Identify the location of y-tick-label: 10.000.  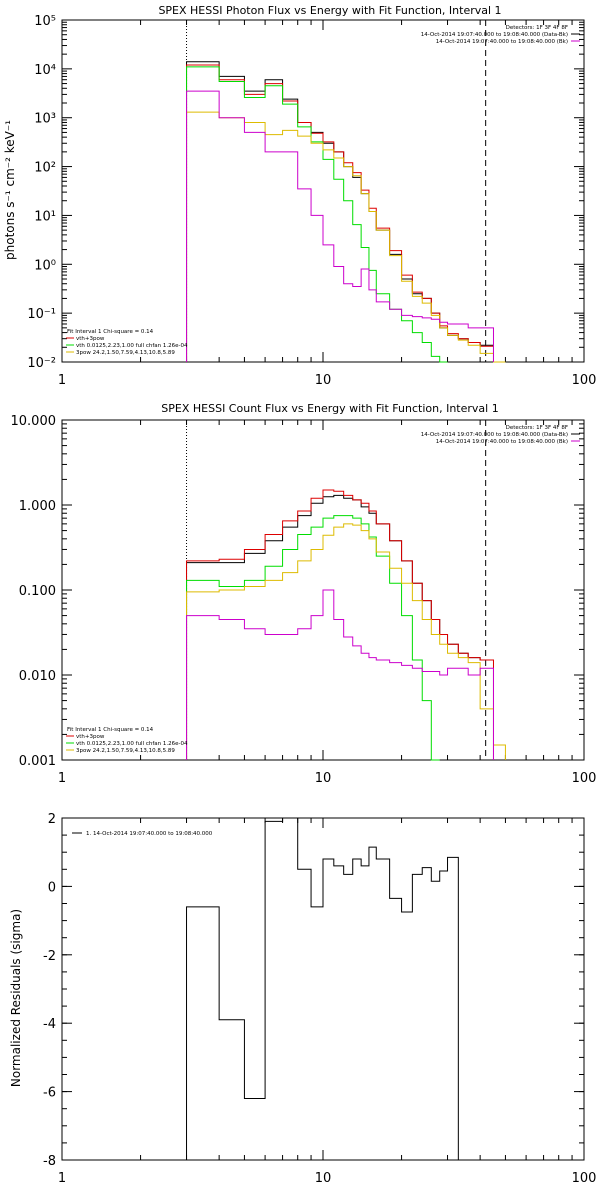
(34, 421).